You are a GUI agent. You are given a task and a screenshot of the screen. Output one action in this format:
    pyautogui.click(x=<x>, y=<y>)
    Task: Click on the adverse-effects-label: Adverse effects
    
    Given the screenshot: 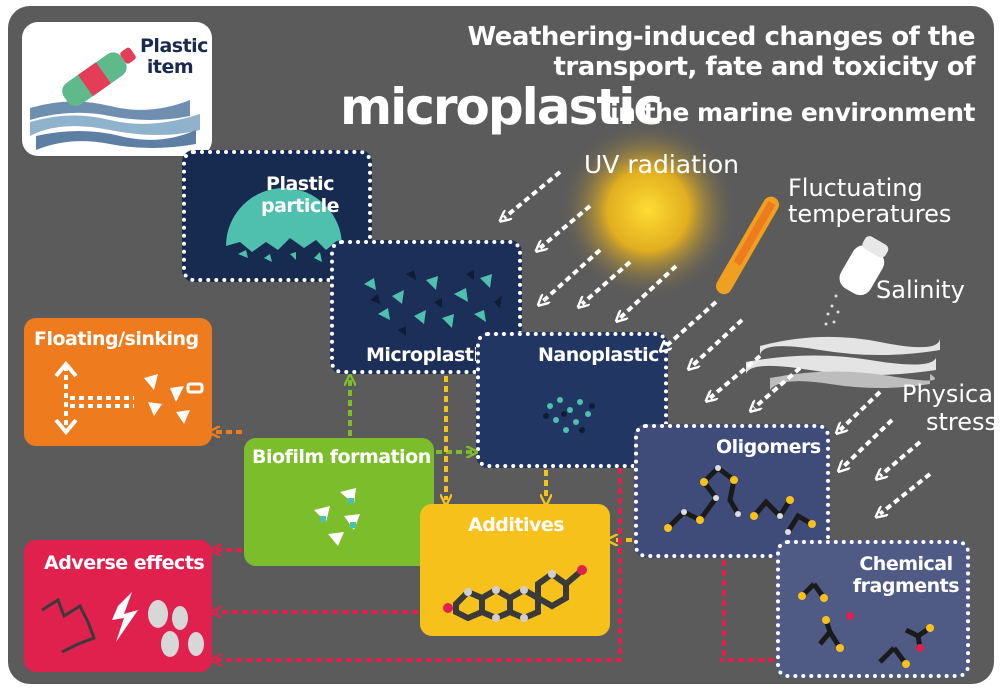 What is the action you would take?
    pyautogui.click(x=124, y=563)
    